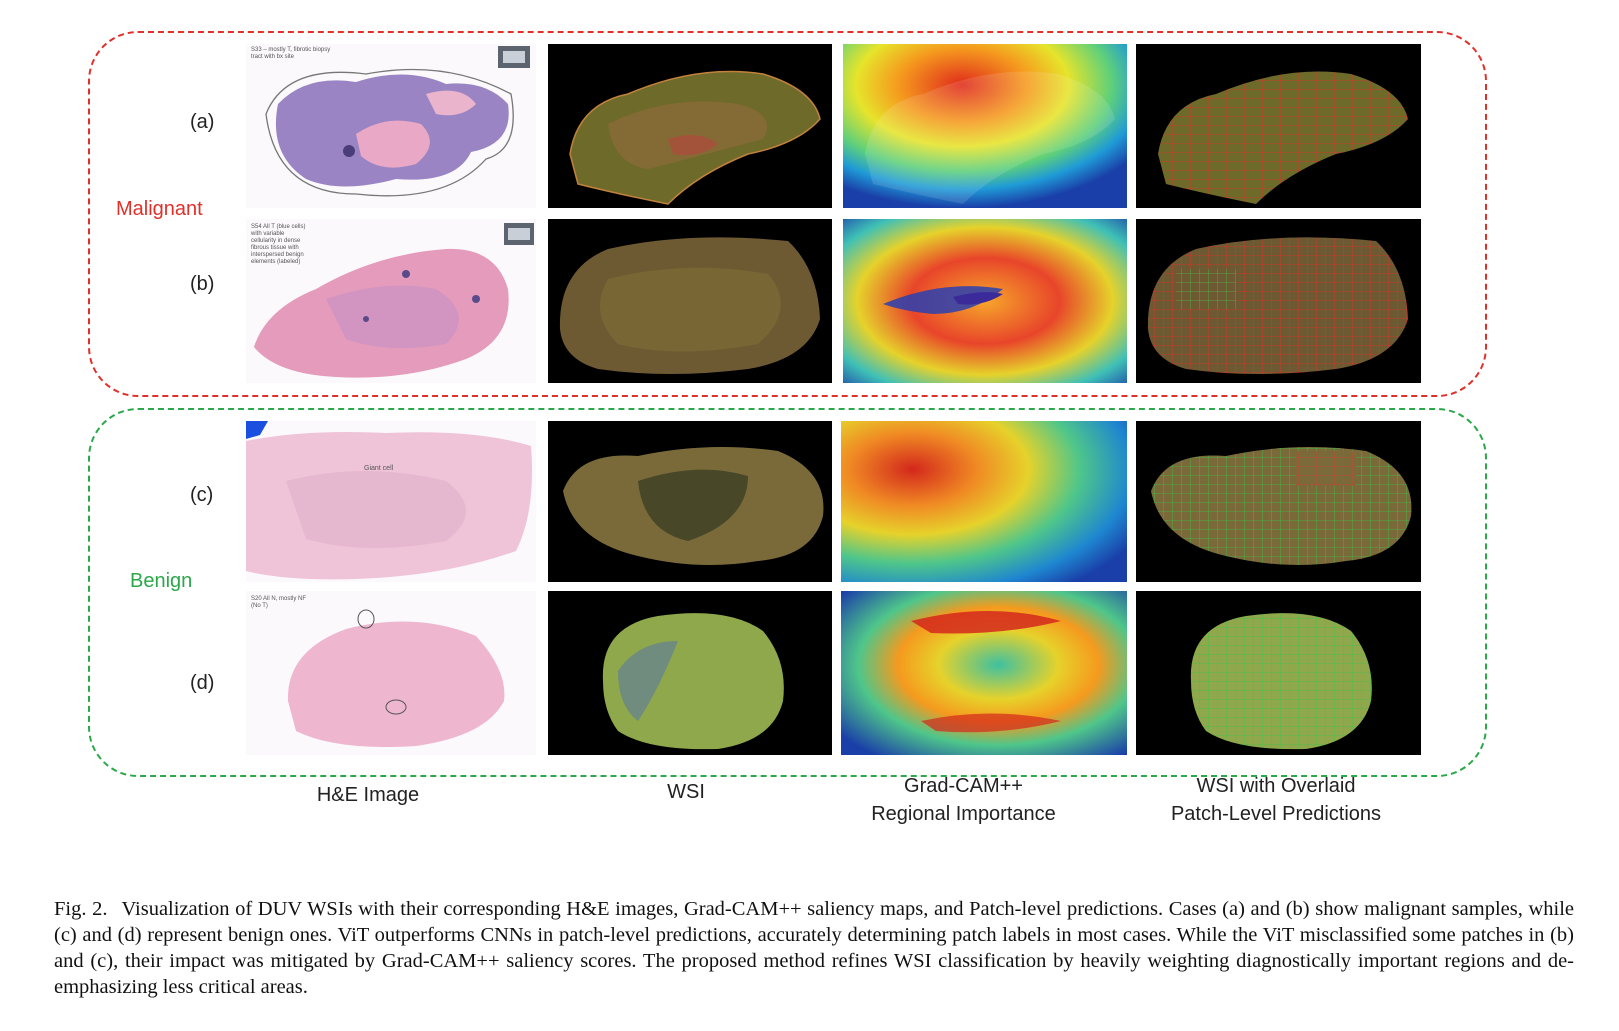  Describe the element at coordinates (159, 209) in the screenshot. I see `malignant-label: Malignant` at that location.